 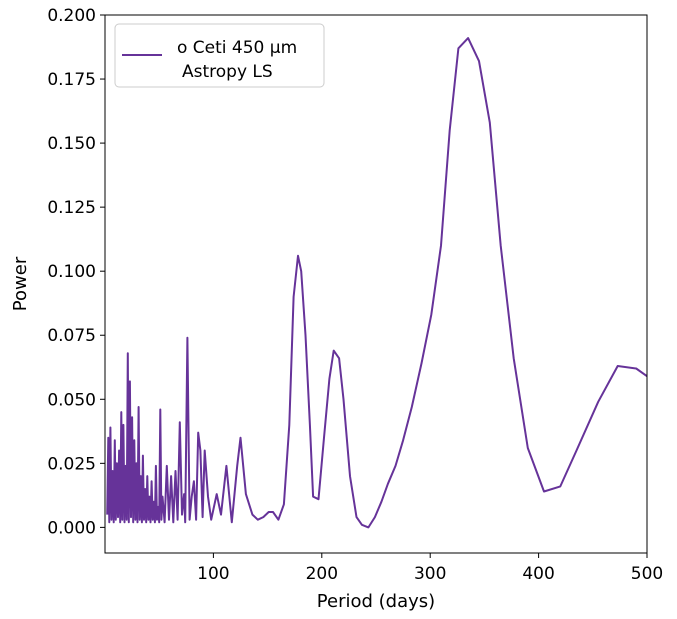 What do you see at coordinates (71, 336) in the screenshot?
I see `y-tick-label: 0.075` at bounding box center [71, 336].